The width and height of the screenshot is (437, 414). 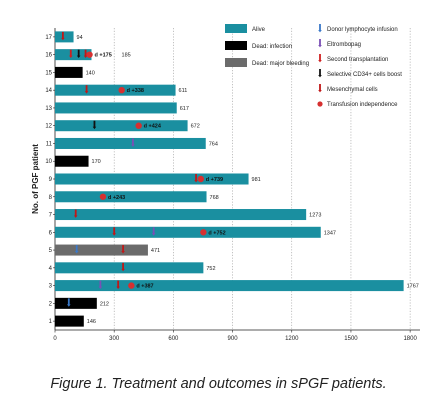 What do you see at coordinates (51, 304) in the screenshot?
I see `y-tick-label: 2` at bounding box center [51, 304].